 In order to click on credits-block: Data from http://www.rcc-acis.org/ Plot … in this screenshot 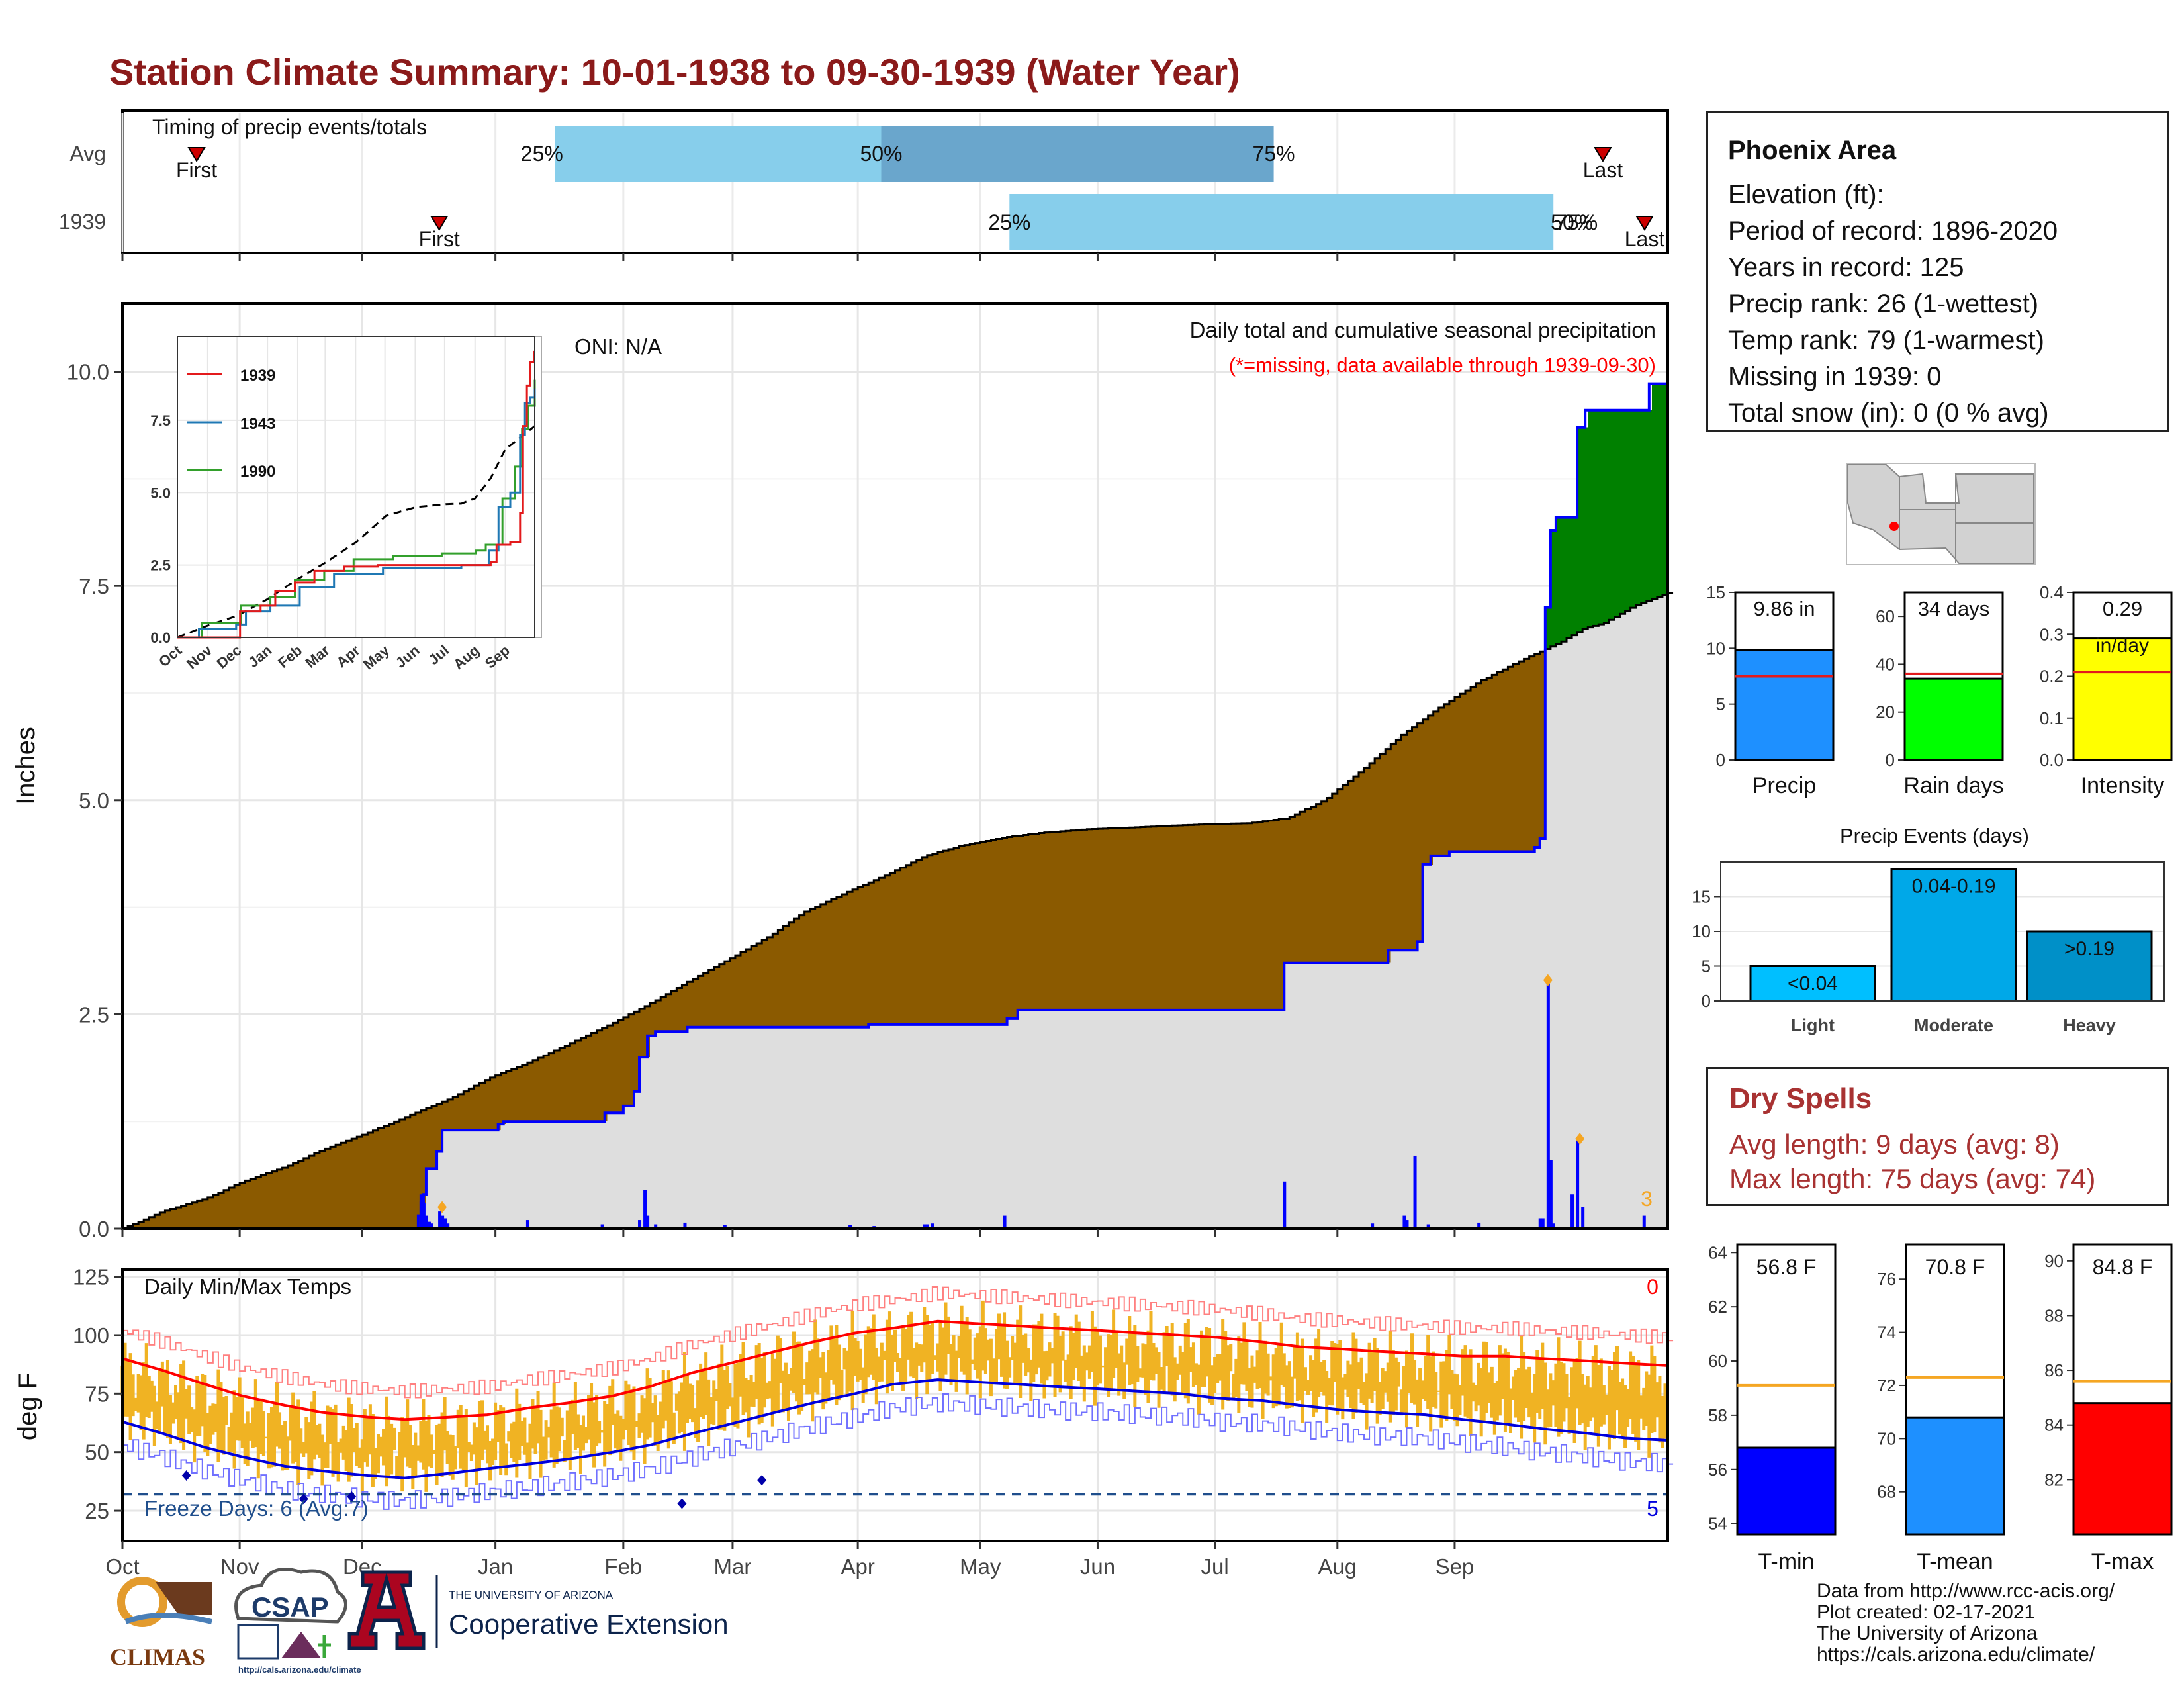, I will do `click(1966, 1623)`.